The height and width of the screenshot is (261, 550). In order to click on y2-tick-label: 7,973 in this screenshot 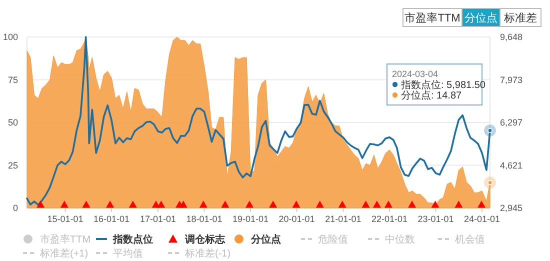, I will do `click(511, 79)`.